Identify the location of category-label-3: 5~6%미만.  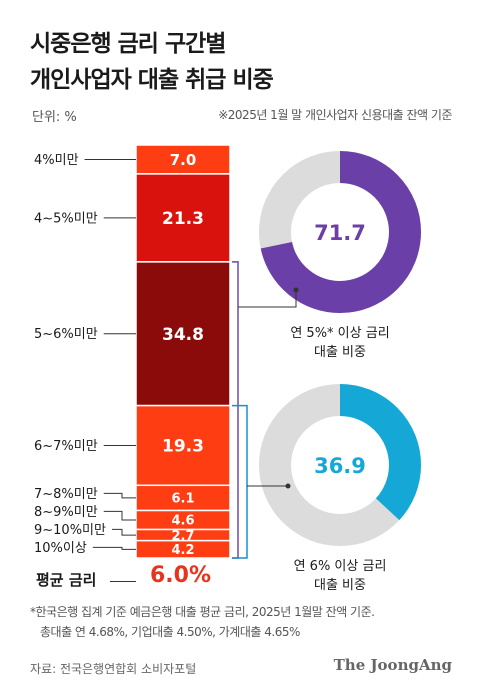
(66, 334).